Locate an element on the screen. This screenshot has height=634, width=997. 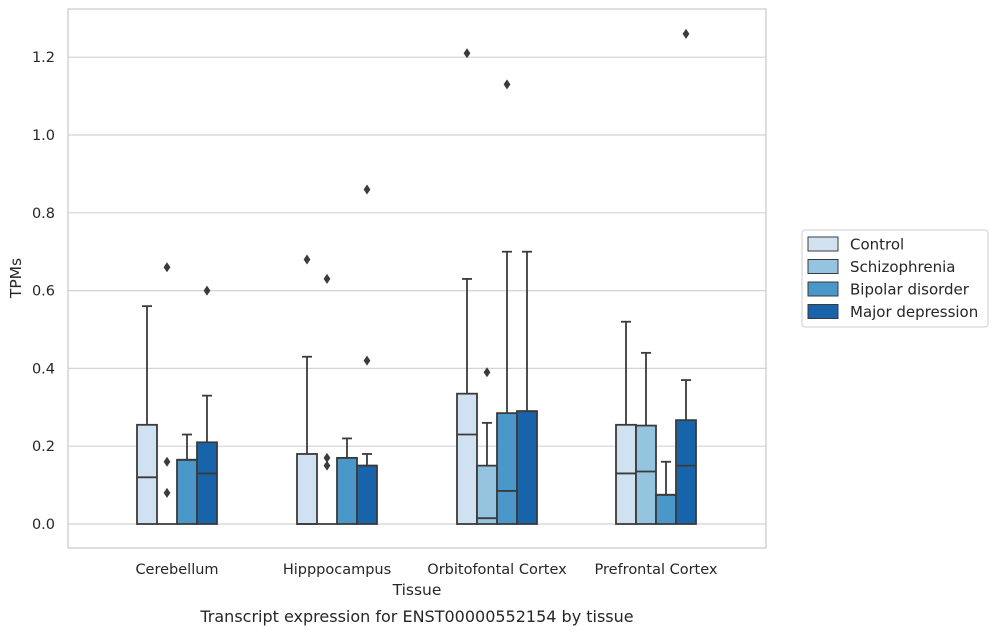
y-tick-label: 1.0 is located at coordinates (43, 136).